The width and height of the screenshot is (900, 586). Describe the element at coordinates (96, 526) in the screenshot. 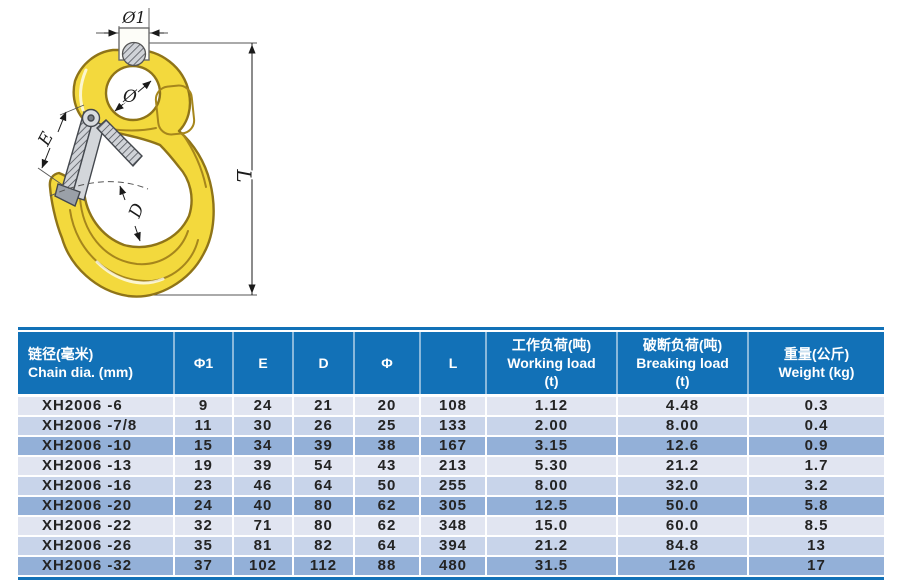

I see `cell-model: XH2006 -22` at that location.